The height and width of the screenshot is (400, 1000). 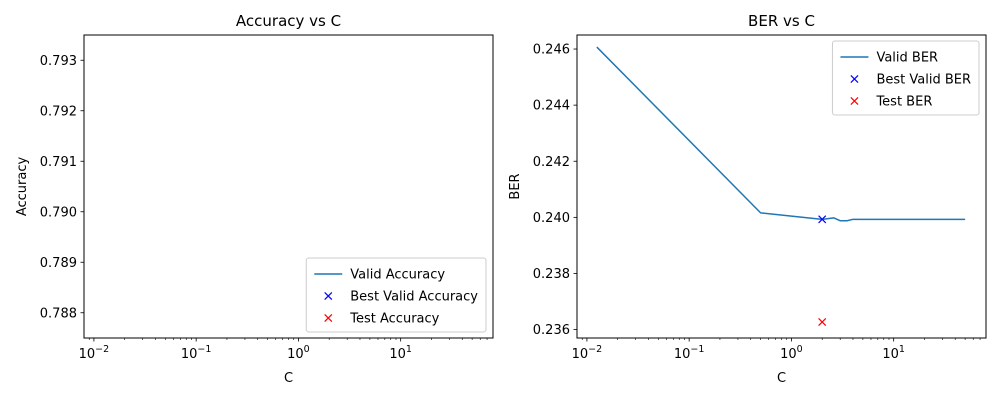 What do you see at coordinates (58, 263) in the screenshot?
I see `y-tick-label: 0.789` at bounding box center [58, 263].